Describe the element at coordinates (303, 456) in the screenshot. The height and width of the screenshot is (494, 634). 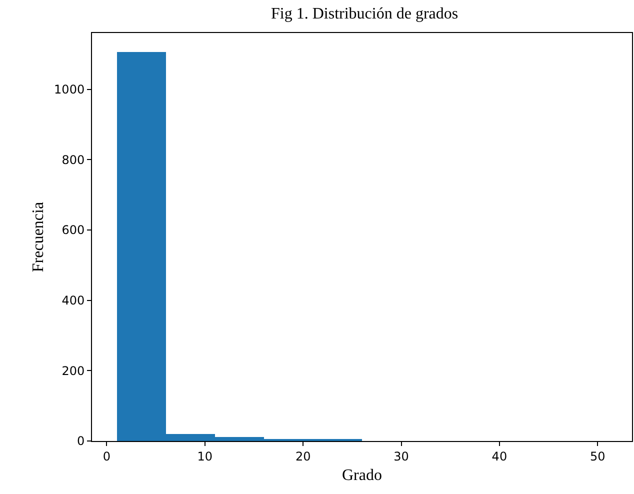
I see `x-tick-label: 20` at that location.